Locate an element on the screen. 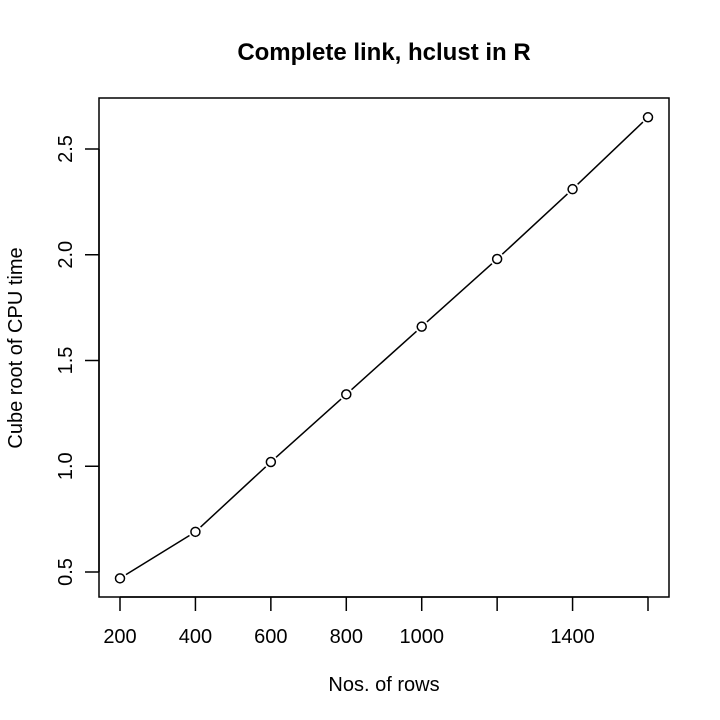 The width and height of the screenshot is (720, 720). x-tick-label: 1400 is located at coordinates (572, 637).